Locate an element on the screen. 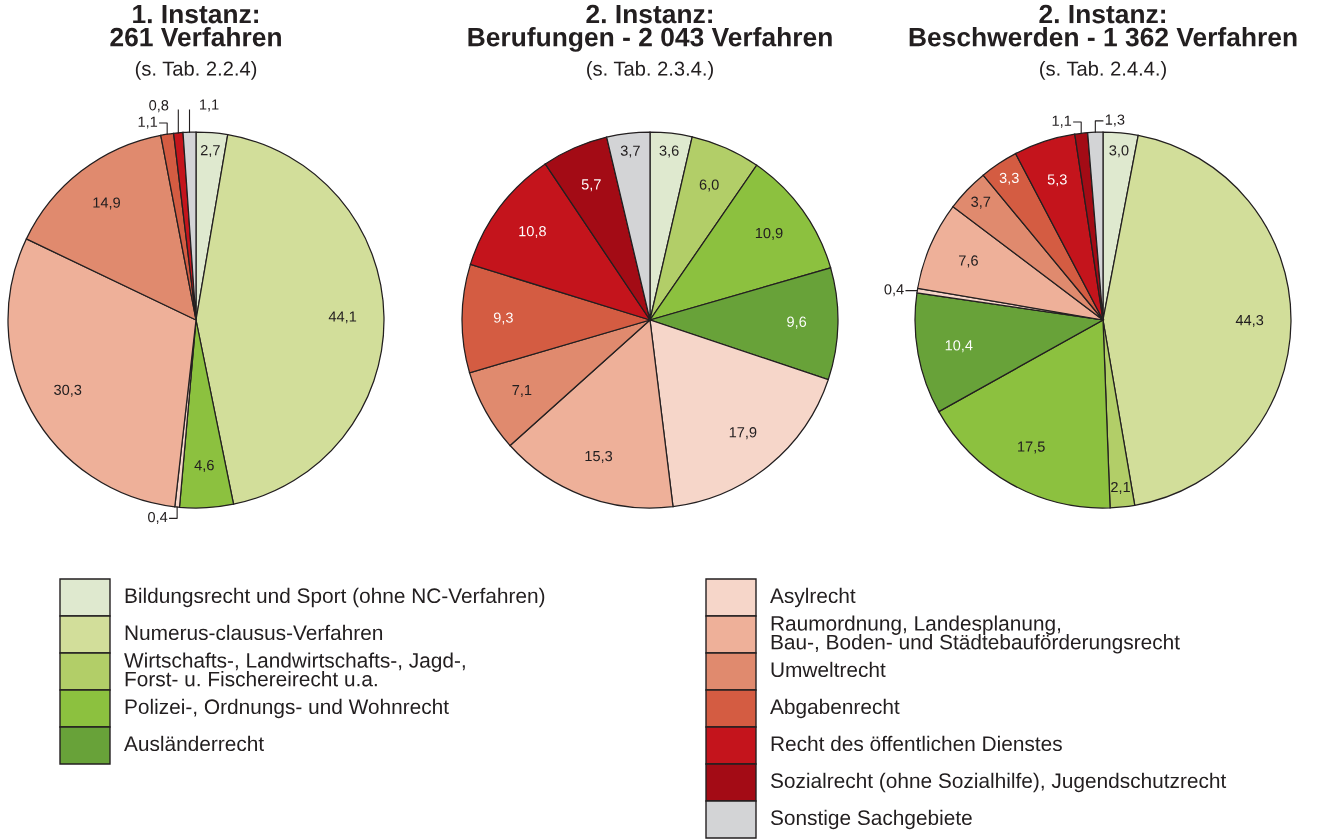  data-label: 17,9 is located at coordinates (743, 433).